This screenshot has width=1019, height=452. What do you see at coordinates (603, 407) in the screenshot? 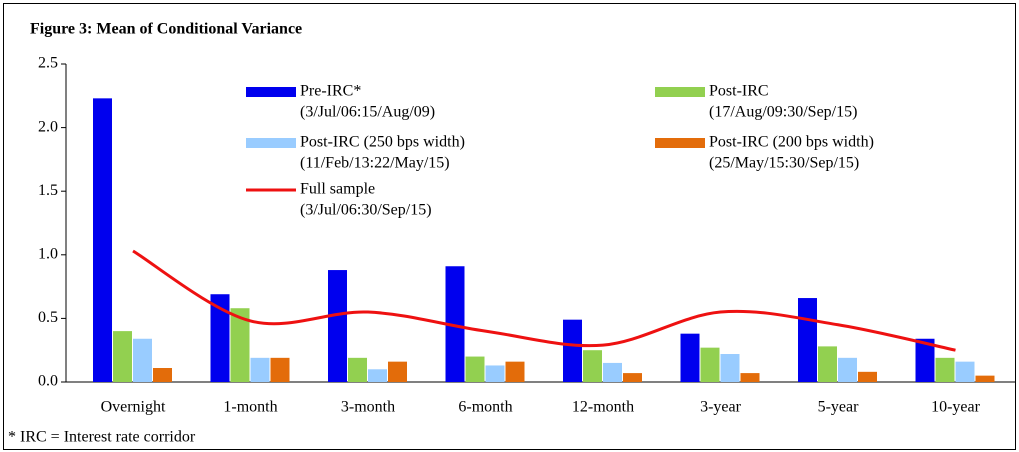
I see `x-tick-label: 12-month` at bounding box center [603, 407].